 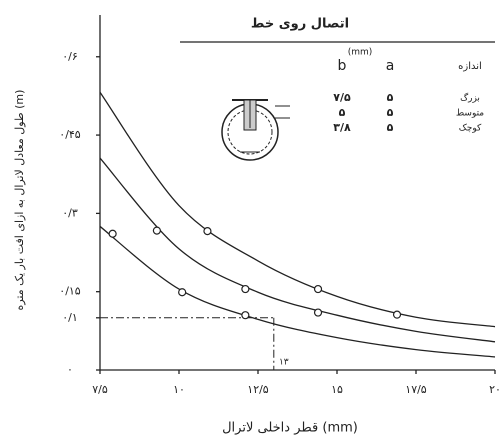 I want to click on inset-cell: کوچک, so click(x=470, y=129).